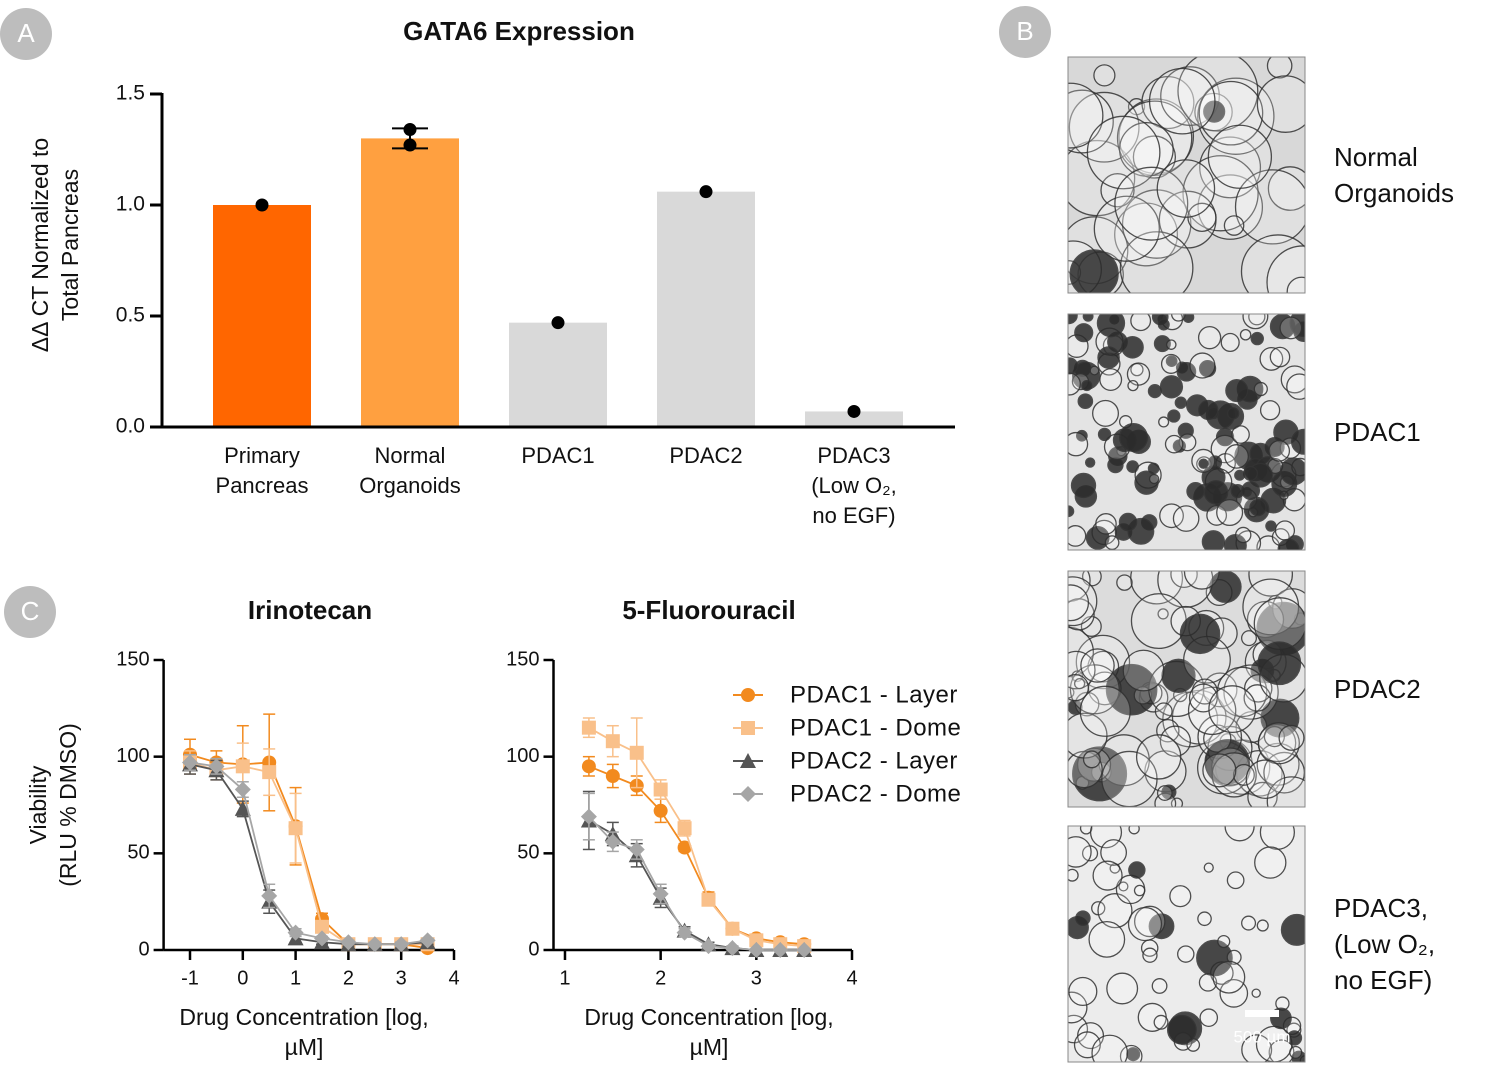 Image resolution: width=1500 pixels, height=1077 pixels. What do you see at coordinates (130, 426) in the screenshot?
I see `y-tick-label: 0.0` at bounding box center [130, 426].